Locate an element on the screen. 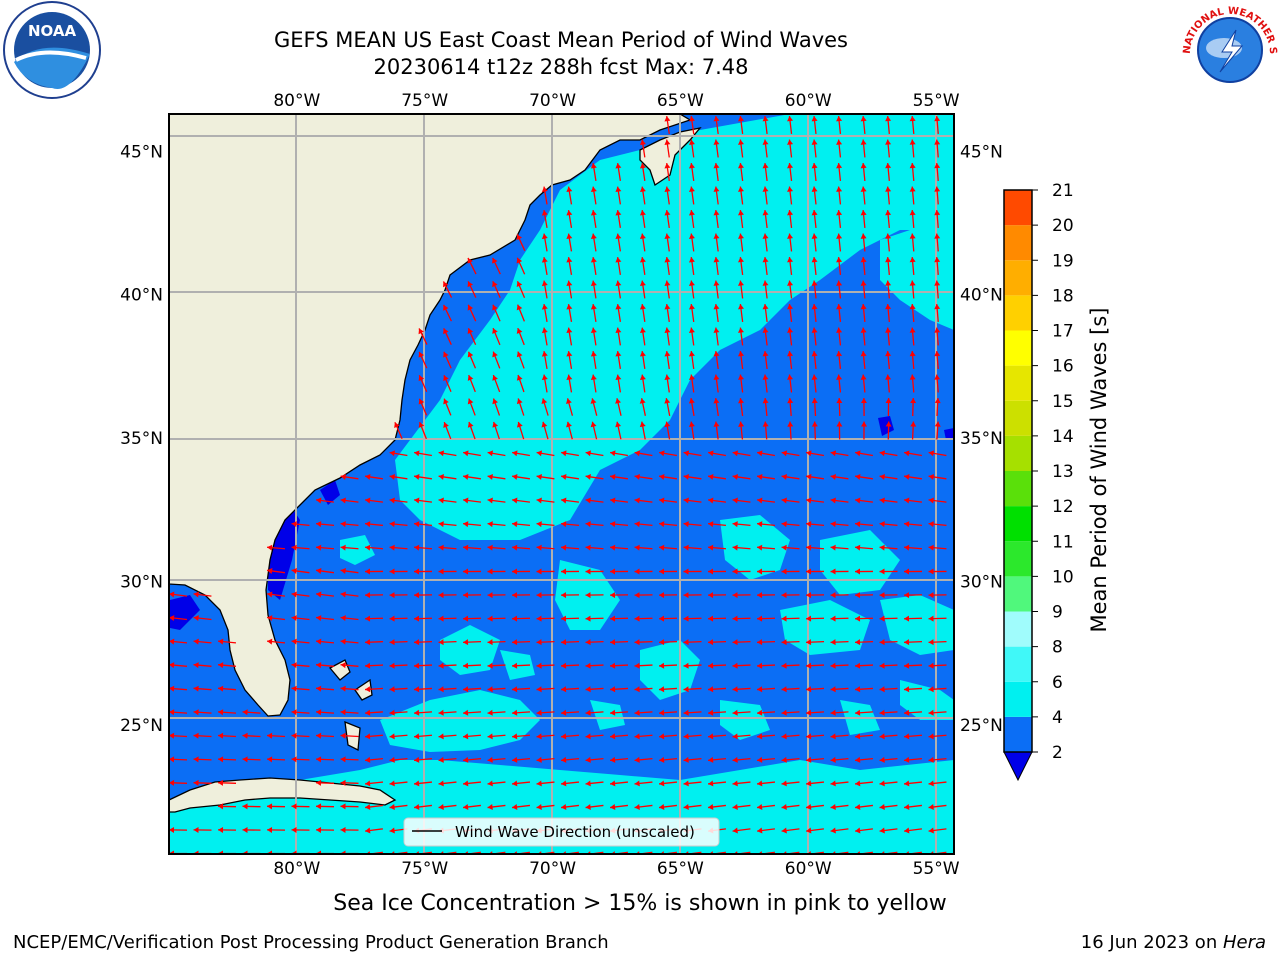 This screenshot has height=960, width=1280. lon-ticks-bottom: 80°W 75°W 70°W 65°W 60°W 55°W is located at coordinates (616, 869).